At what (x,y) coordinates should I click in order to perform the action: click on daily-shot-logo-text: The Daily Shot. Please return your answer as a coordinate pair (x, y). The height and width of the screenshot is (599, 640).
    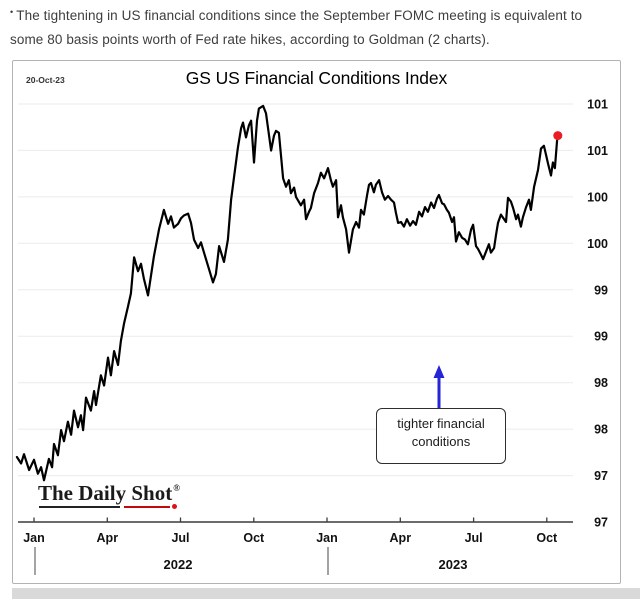
    Looking at the image, I should click on (105, 493).